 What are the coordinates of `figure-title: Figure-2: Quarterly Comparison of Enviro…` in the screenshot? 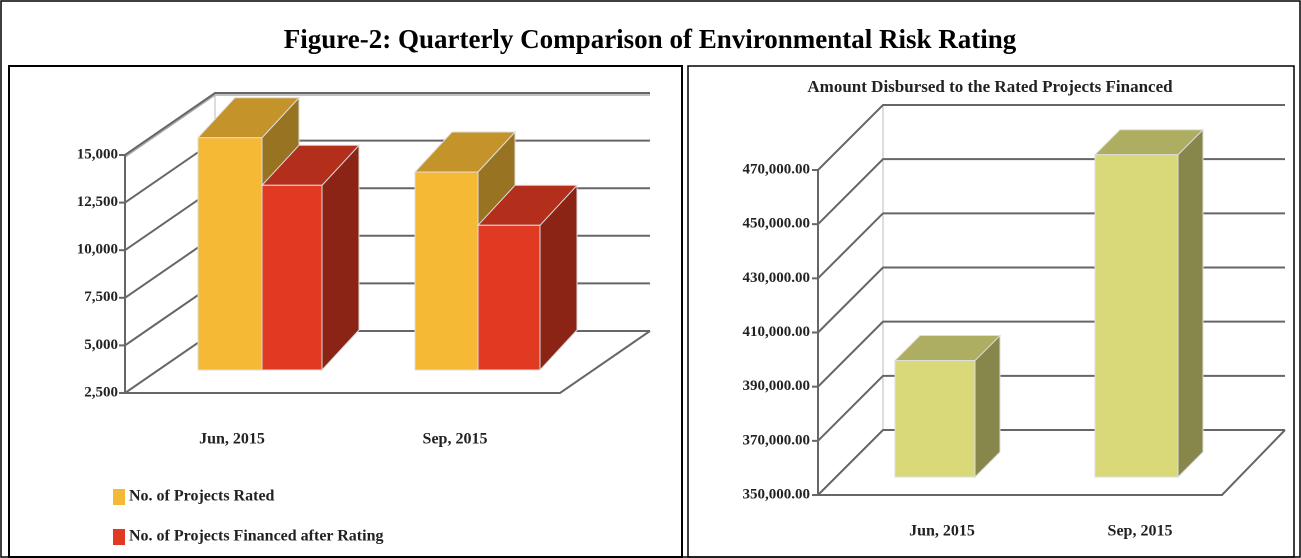 It's located at (650, 39).